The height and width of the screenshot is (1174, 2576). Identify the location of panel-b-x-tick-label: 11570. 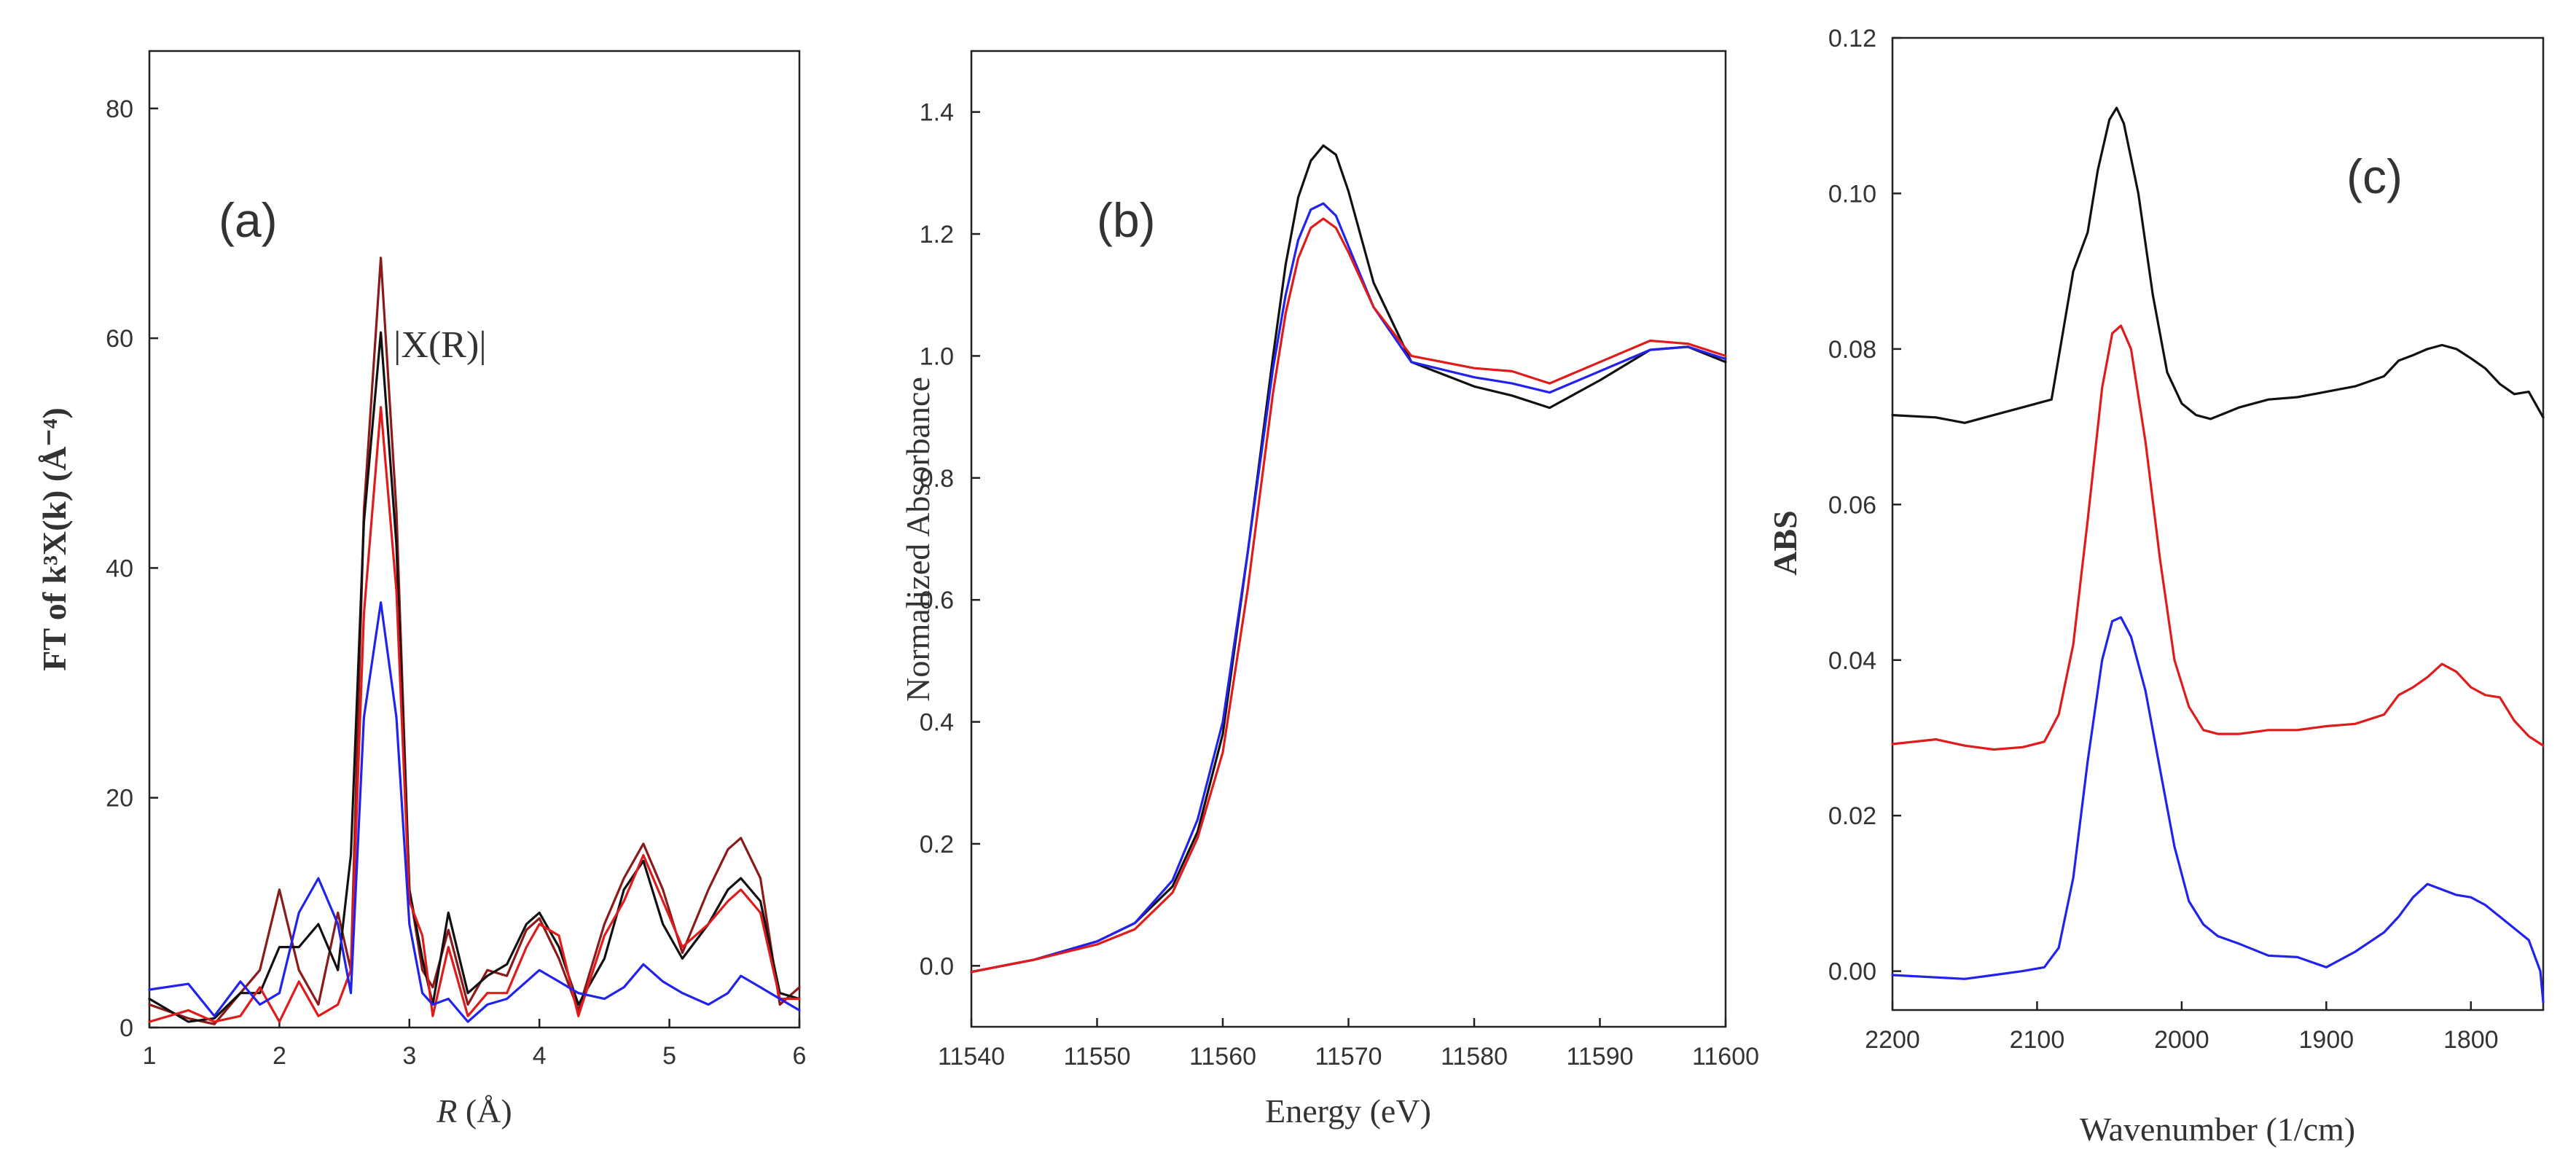
(1348, 1057).